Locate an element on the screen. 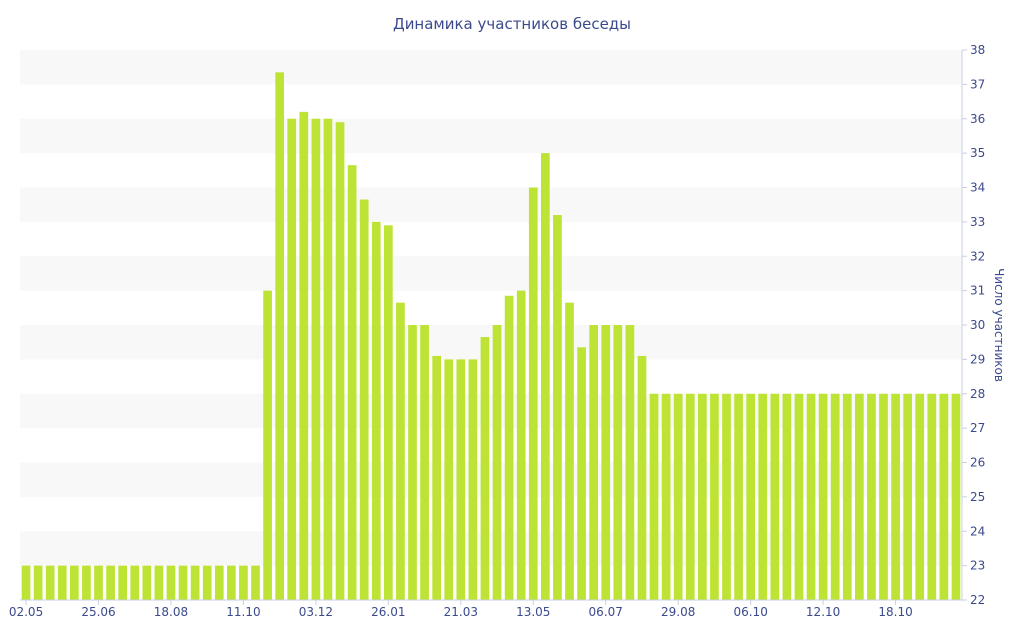 The image size is (1024, 640). y-tick-label: 32 is located at coordinates (977, 256).